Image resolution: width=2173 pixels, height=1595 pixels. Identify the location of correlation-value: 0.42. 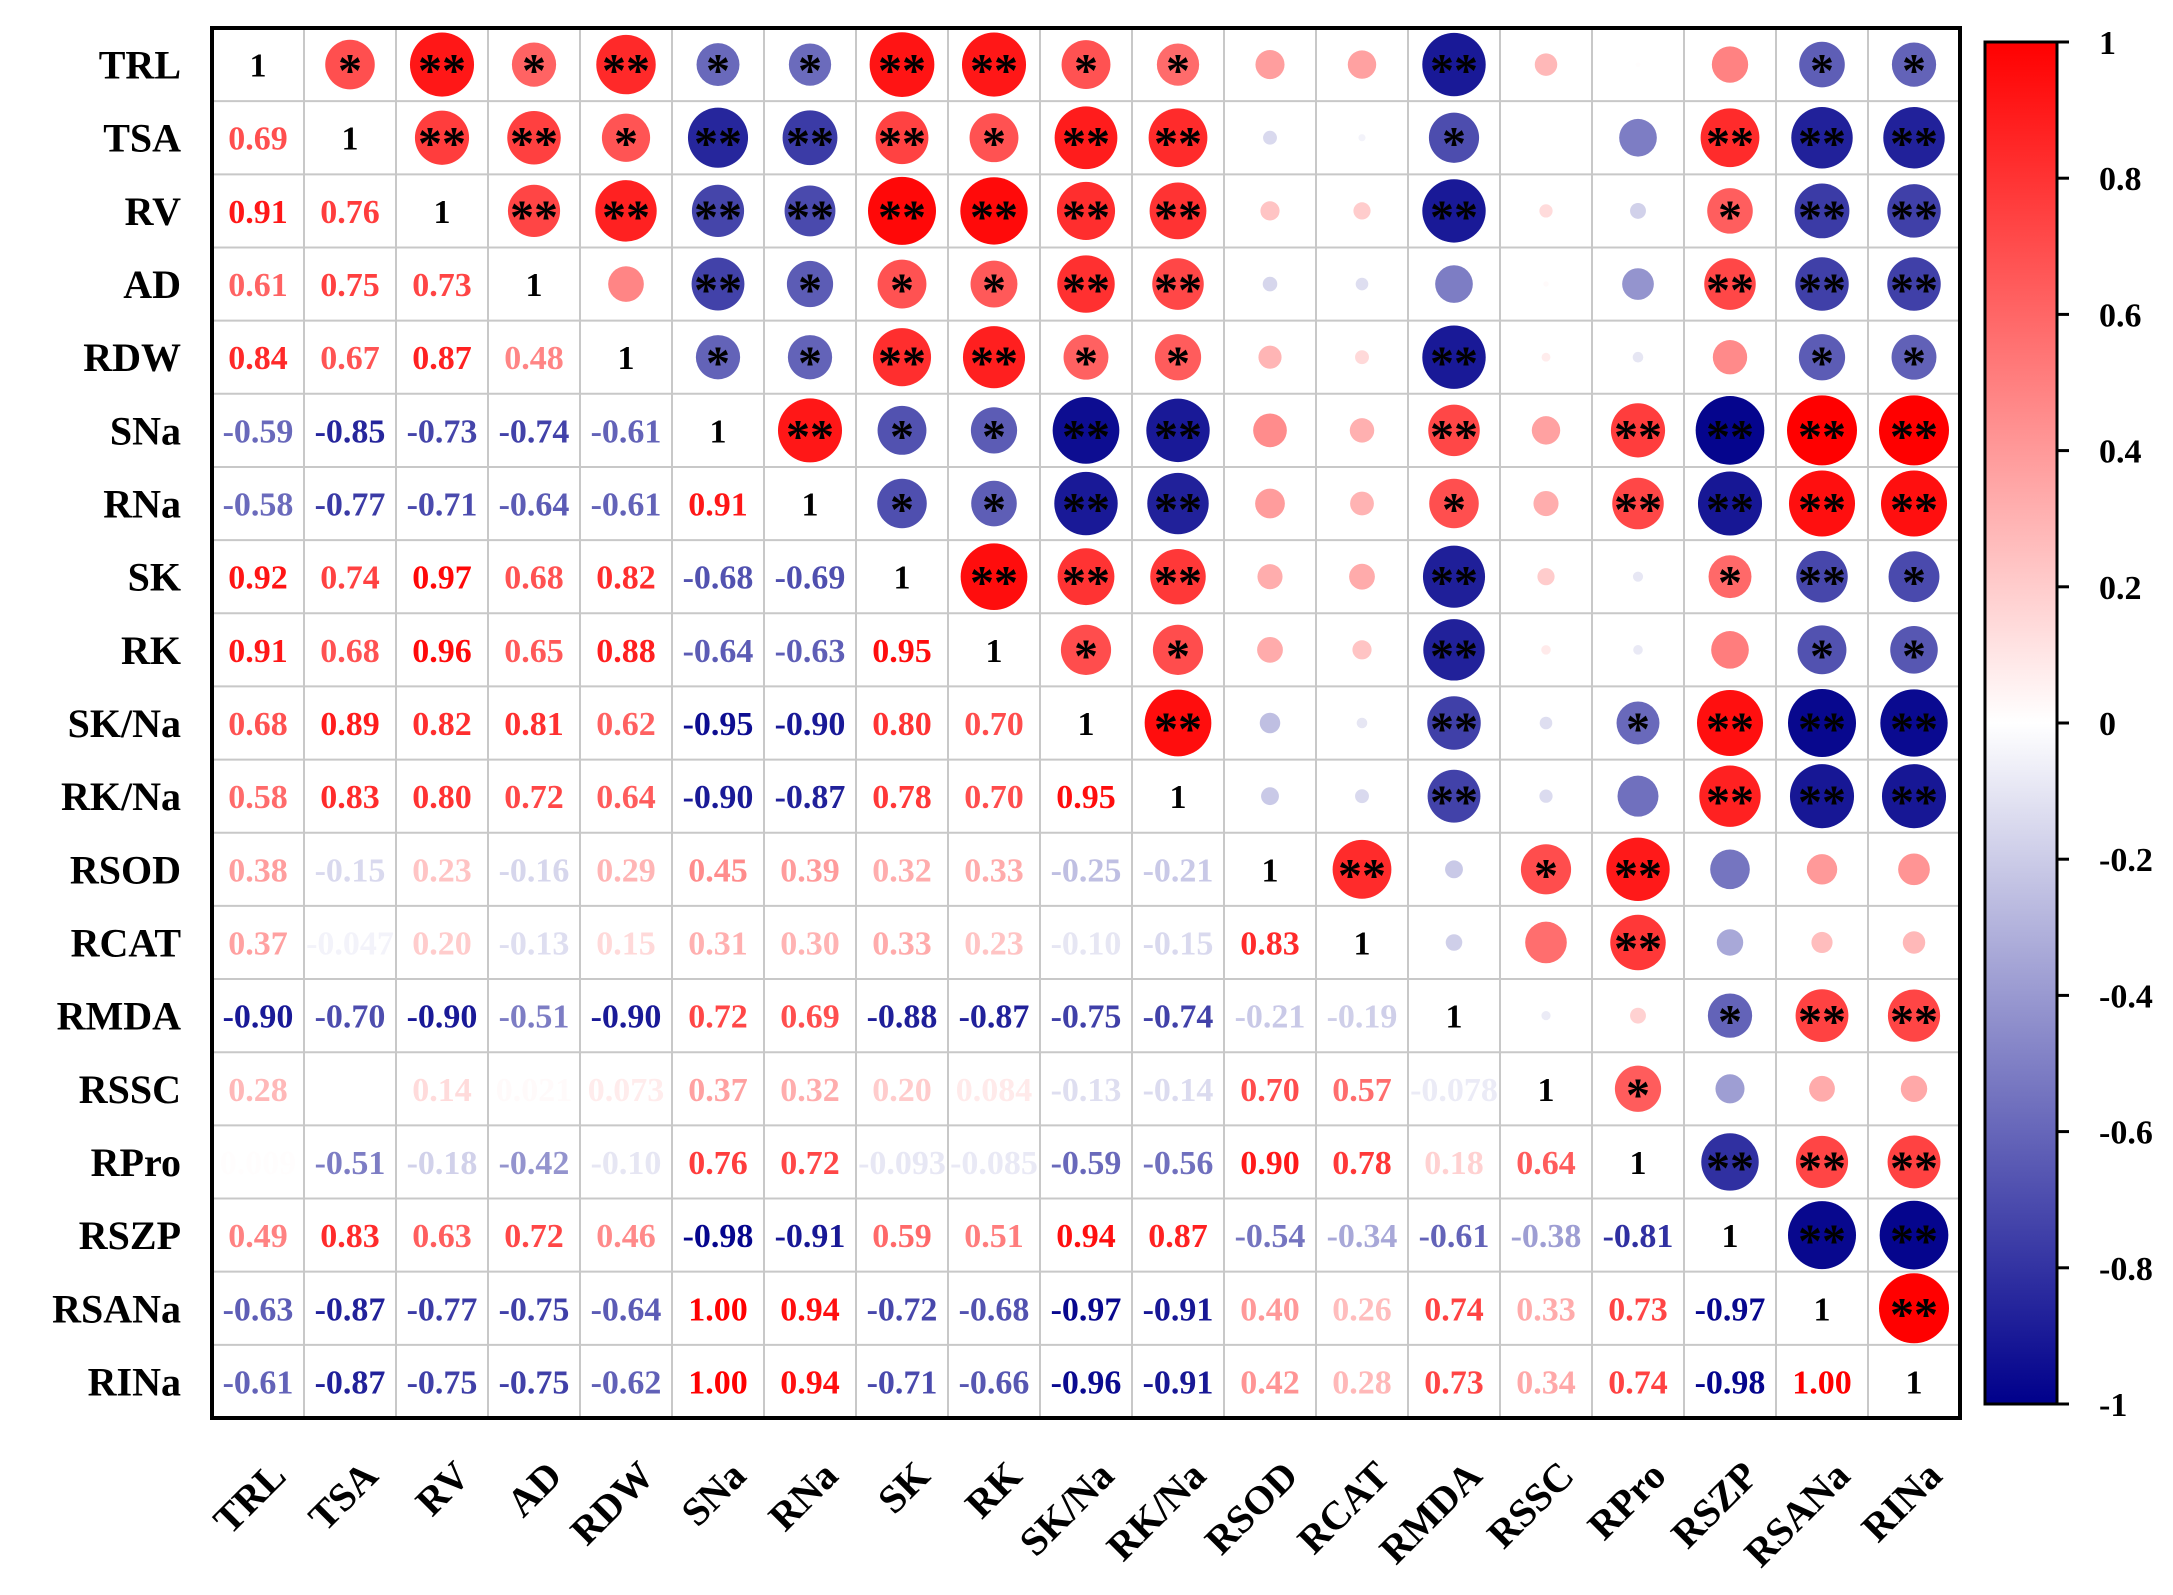
(1270, 1382).